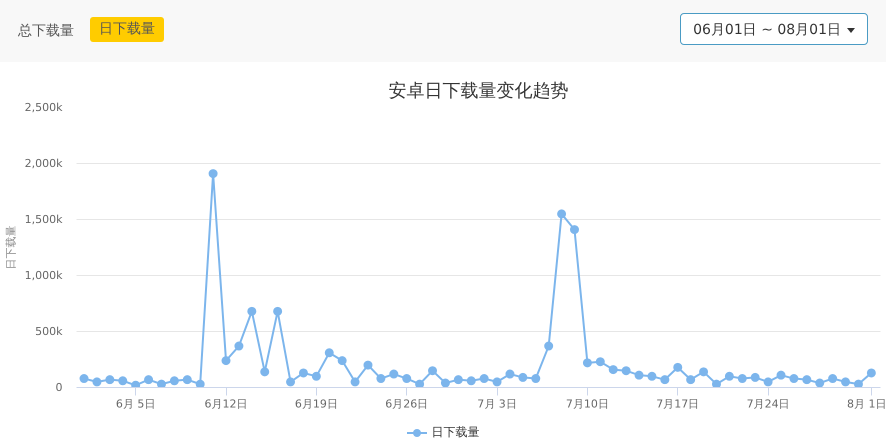  I want to click on y-tick-label: 2,000k, so click(44, 163).